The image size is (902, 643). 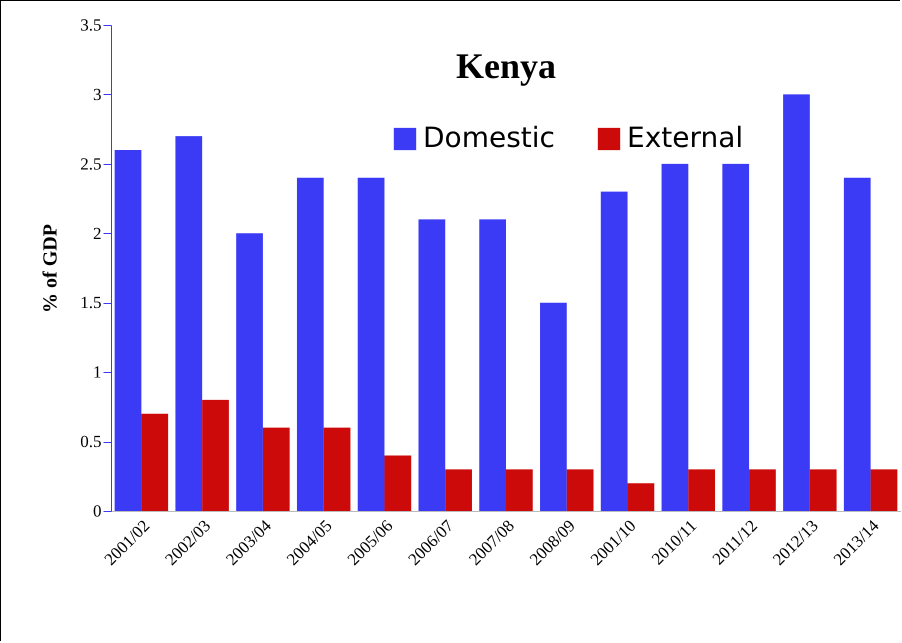 What do you see at coordinates (91, 302) in the screenshot?
I see `y-tick-label: 1.5` at bounding box center [91, 302].